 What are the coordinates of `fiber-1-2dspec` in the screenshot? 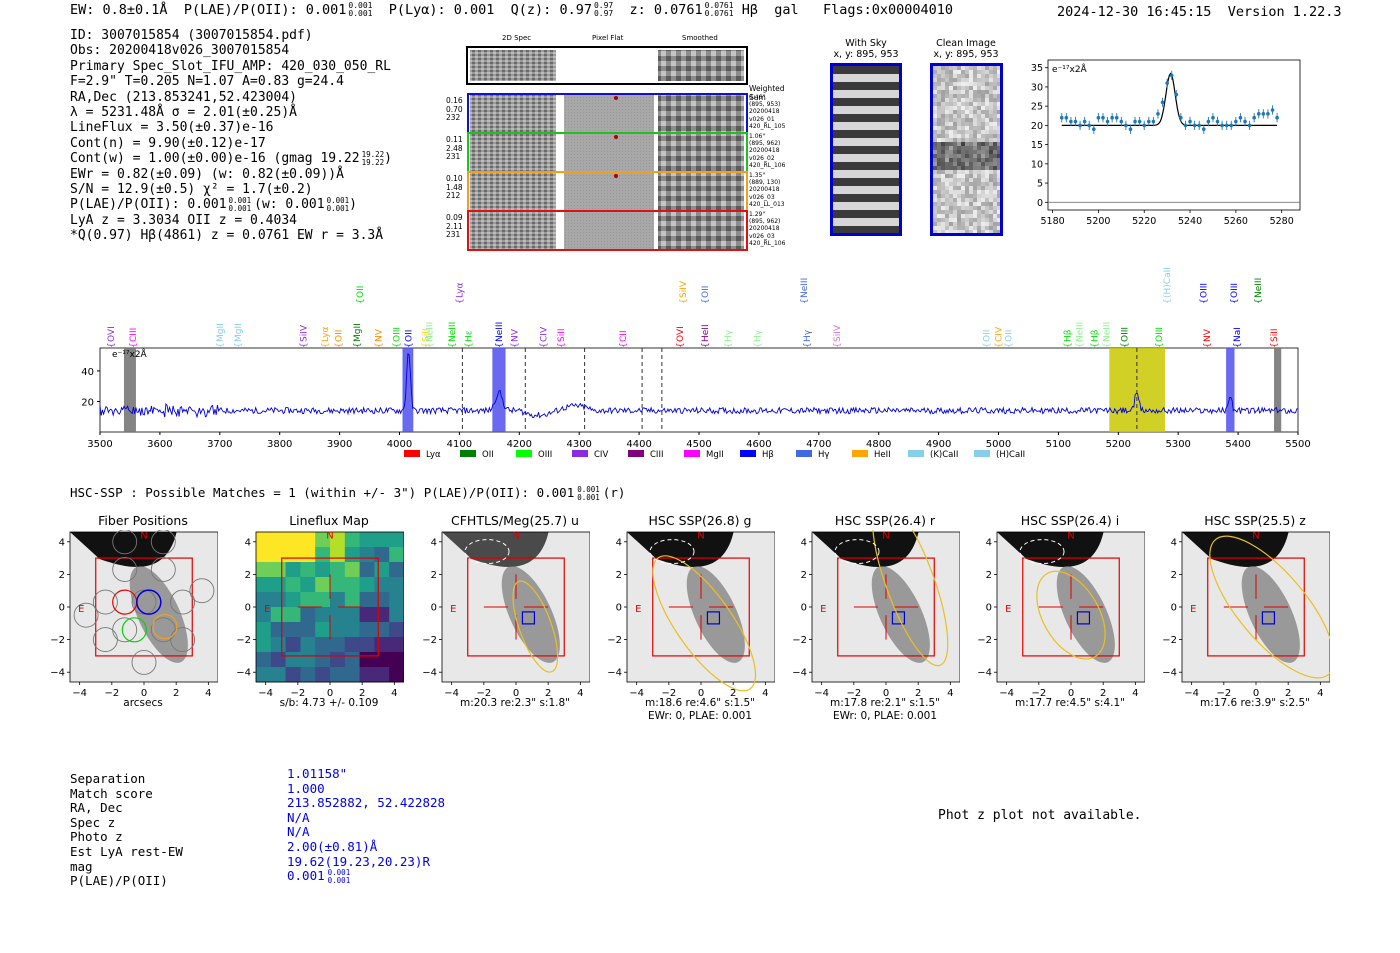 It's located at (513, 152).